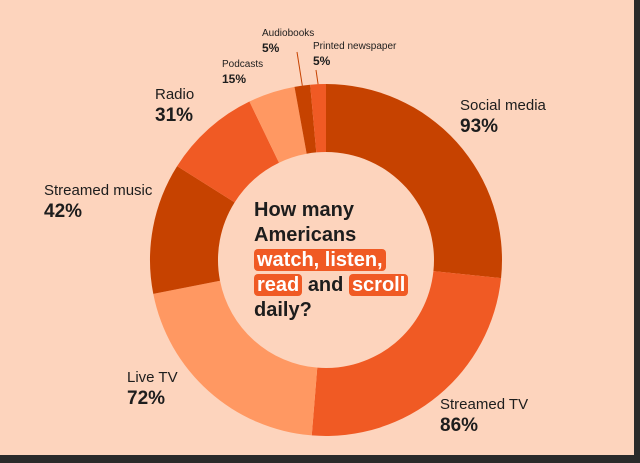  What do you see at coordinates (414, 181) in the screenshot?
I see `slice-social-media` at bounding box center [414, 181].